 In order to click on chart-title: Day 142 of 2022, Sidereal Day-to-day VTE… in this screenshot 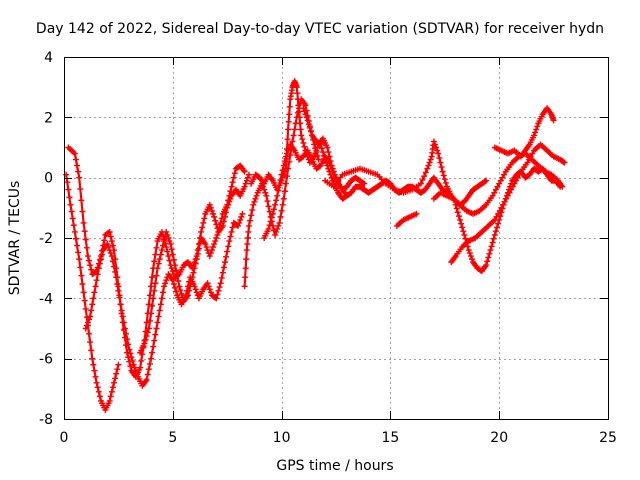, I will do `click(320, 29)`.